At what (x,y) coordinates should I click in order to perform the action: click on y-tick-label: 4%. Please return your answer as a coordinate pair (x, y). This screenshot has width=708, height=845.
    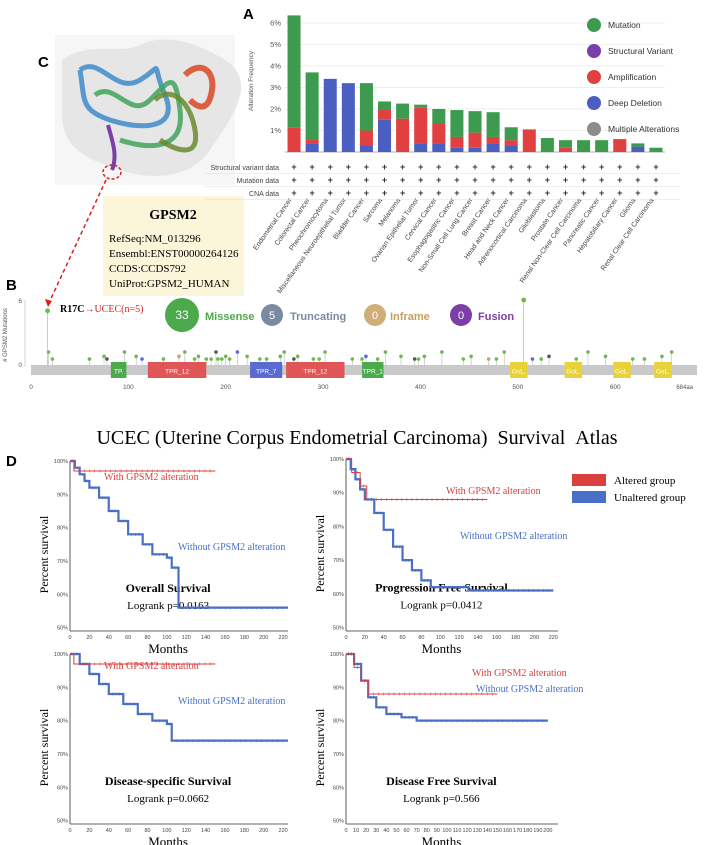
    Looking at the image, I should click on (275, 65).